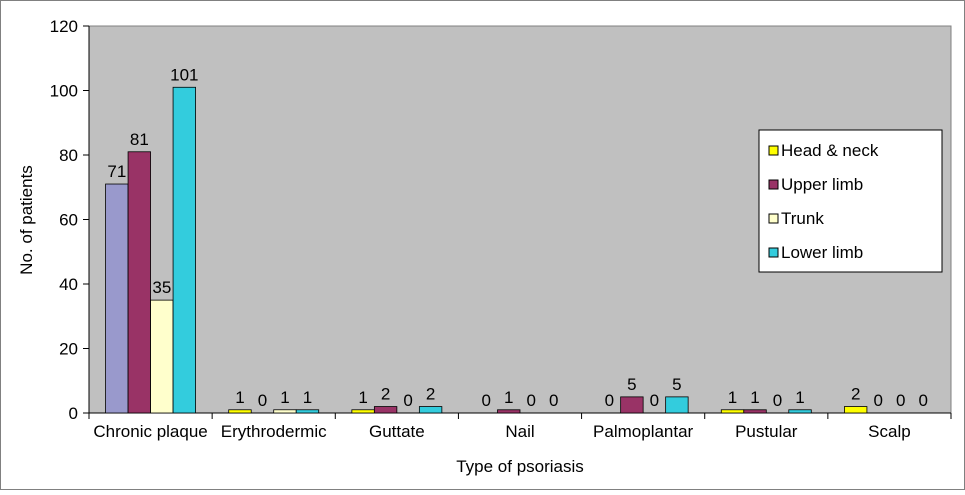 Image resolution: width=965 pixels, height=495 pixels. What do you see at coordinates (73, 413) in the screenshot?
I see `y-tick-label: 0` at bounding box center [73, 413].